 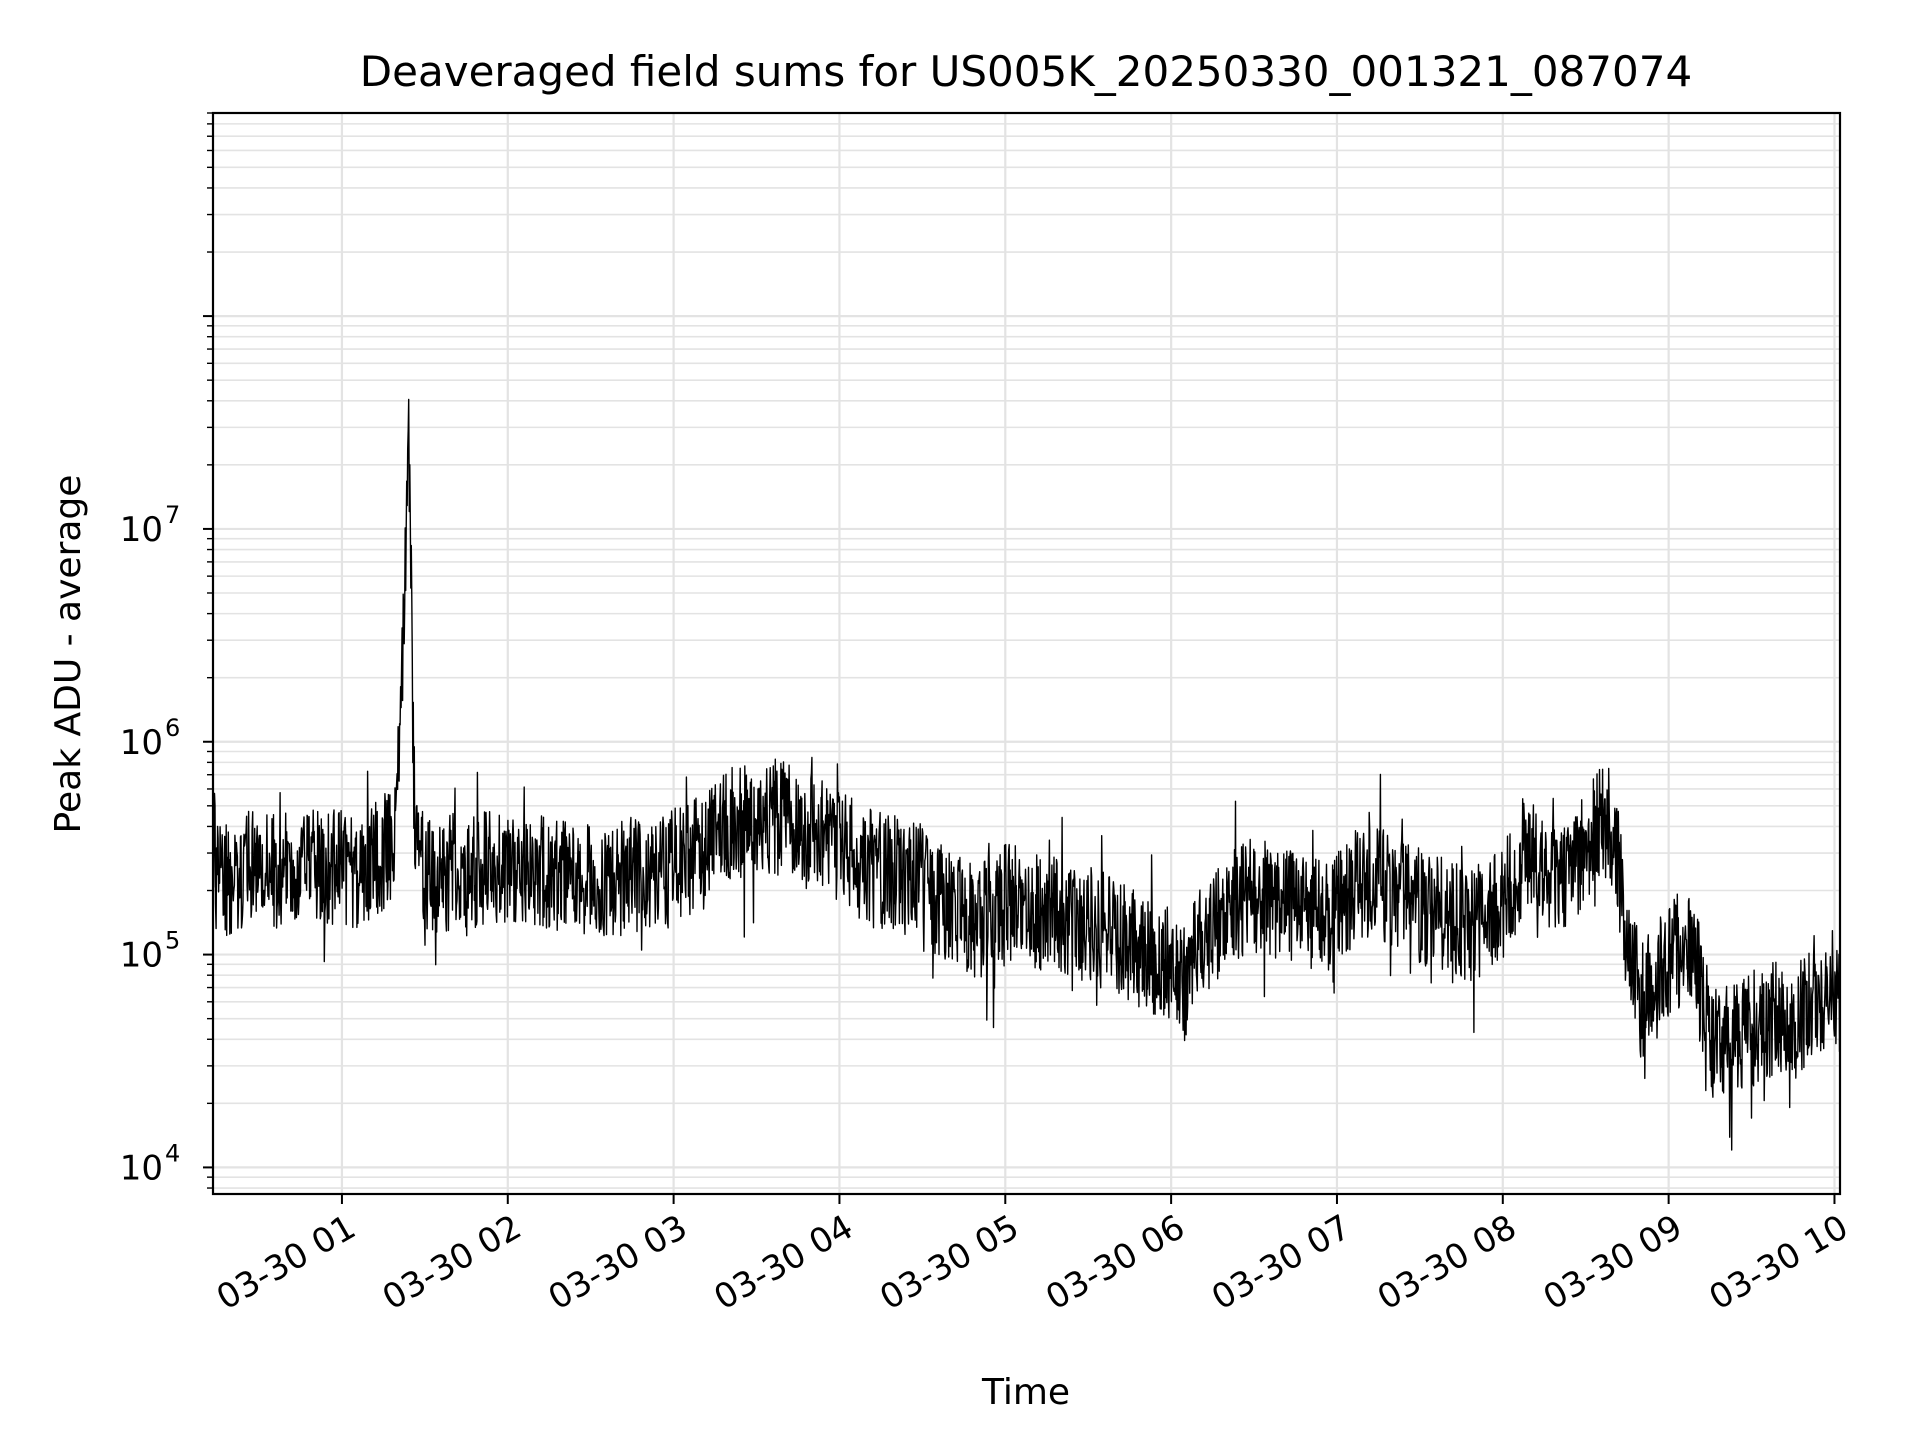 I want to click on y-axis-label: Peak ADU - average, so click(x=68, y=654).